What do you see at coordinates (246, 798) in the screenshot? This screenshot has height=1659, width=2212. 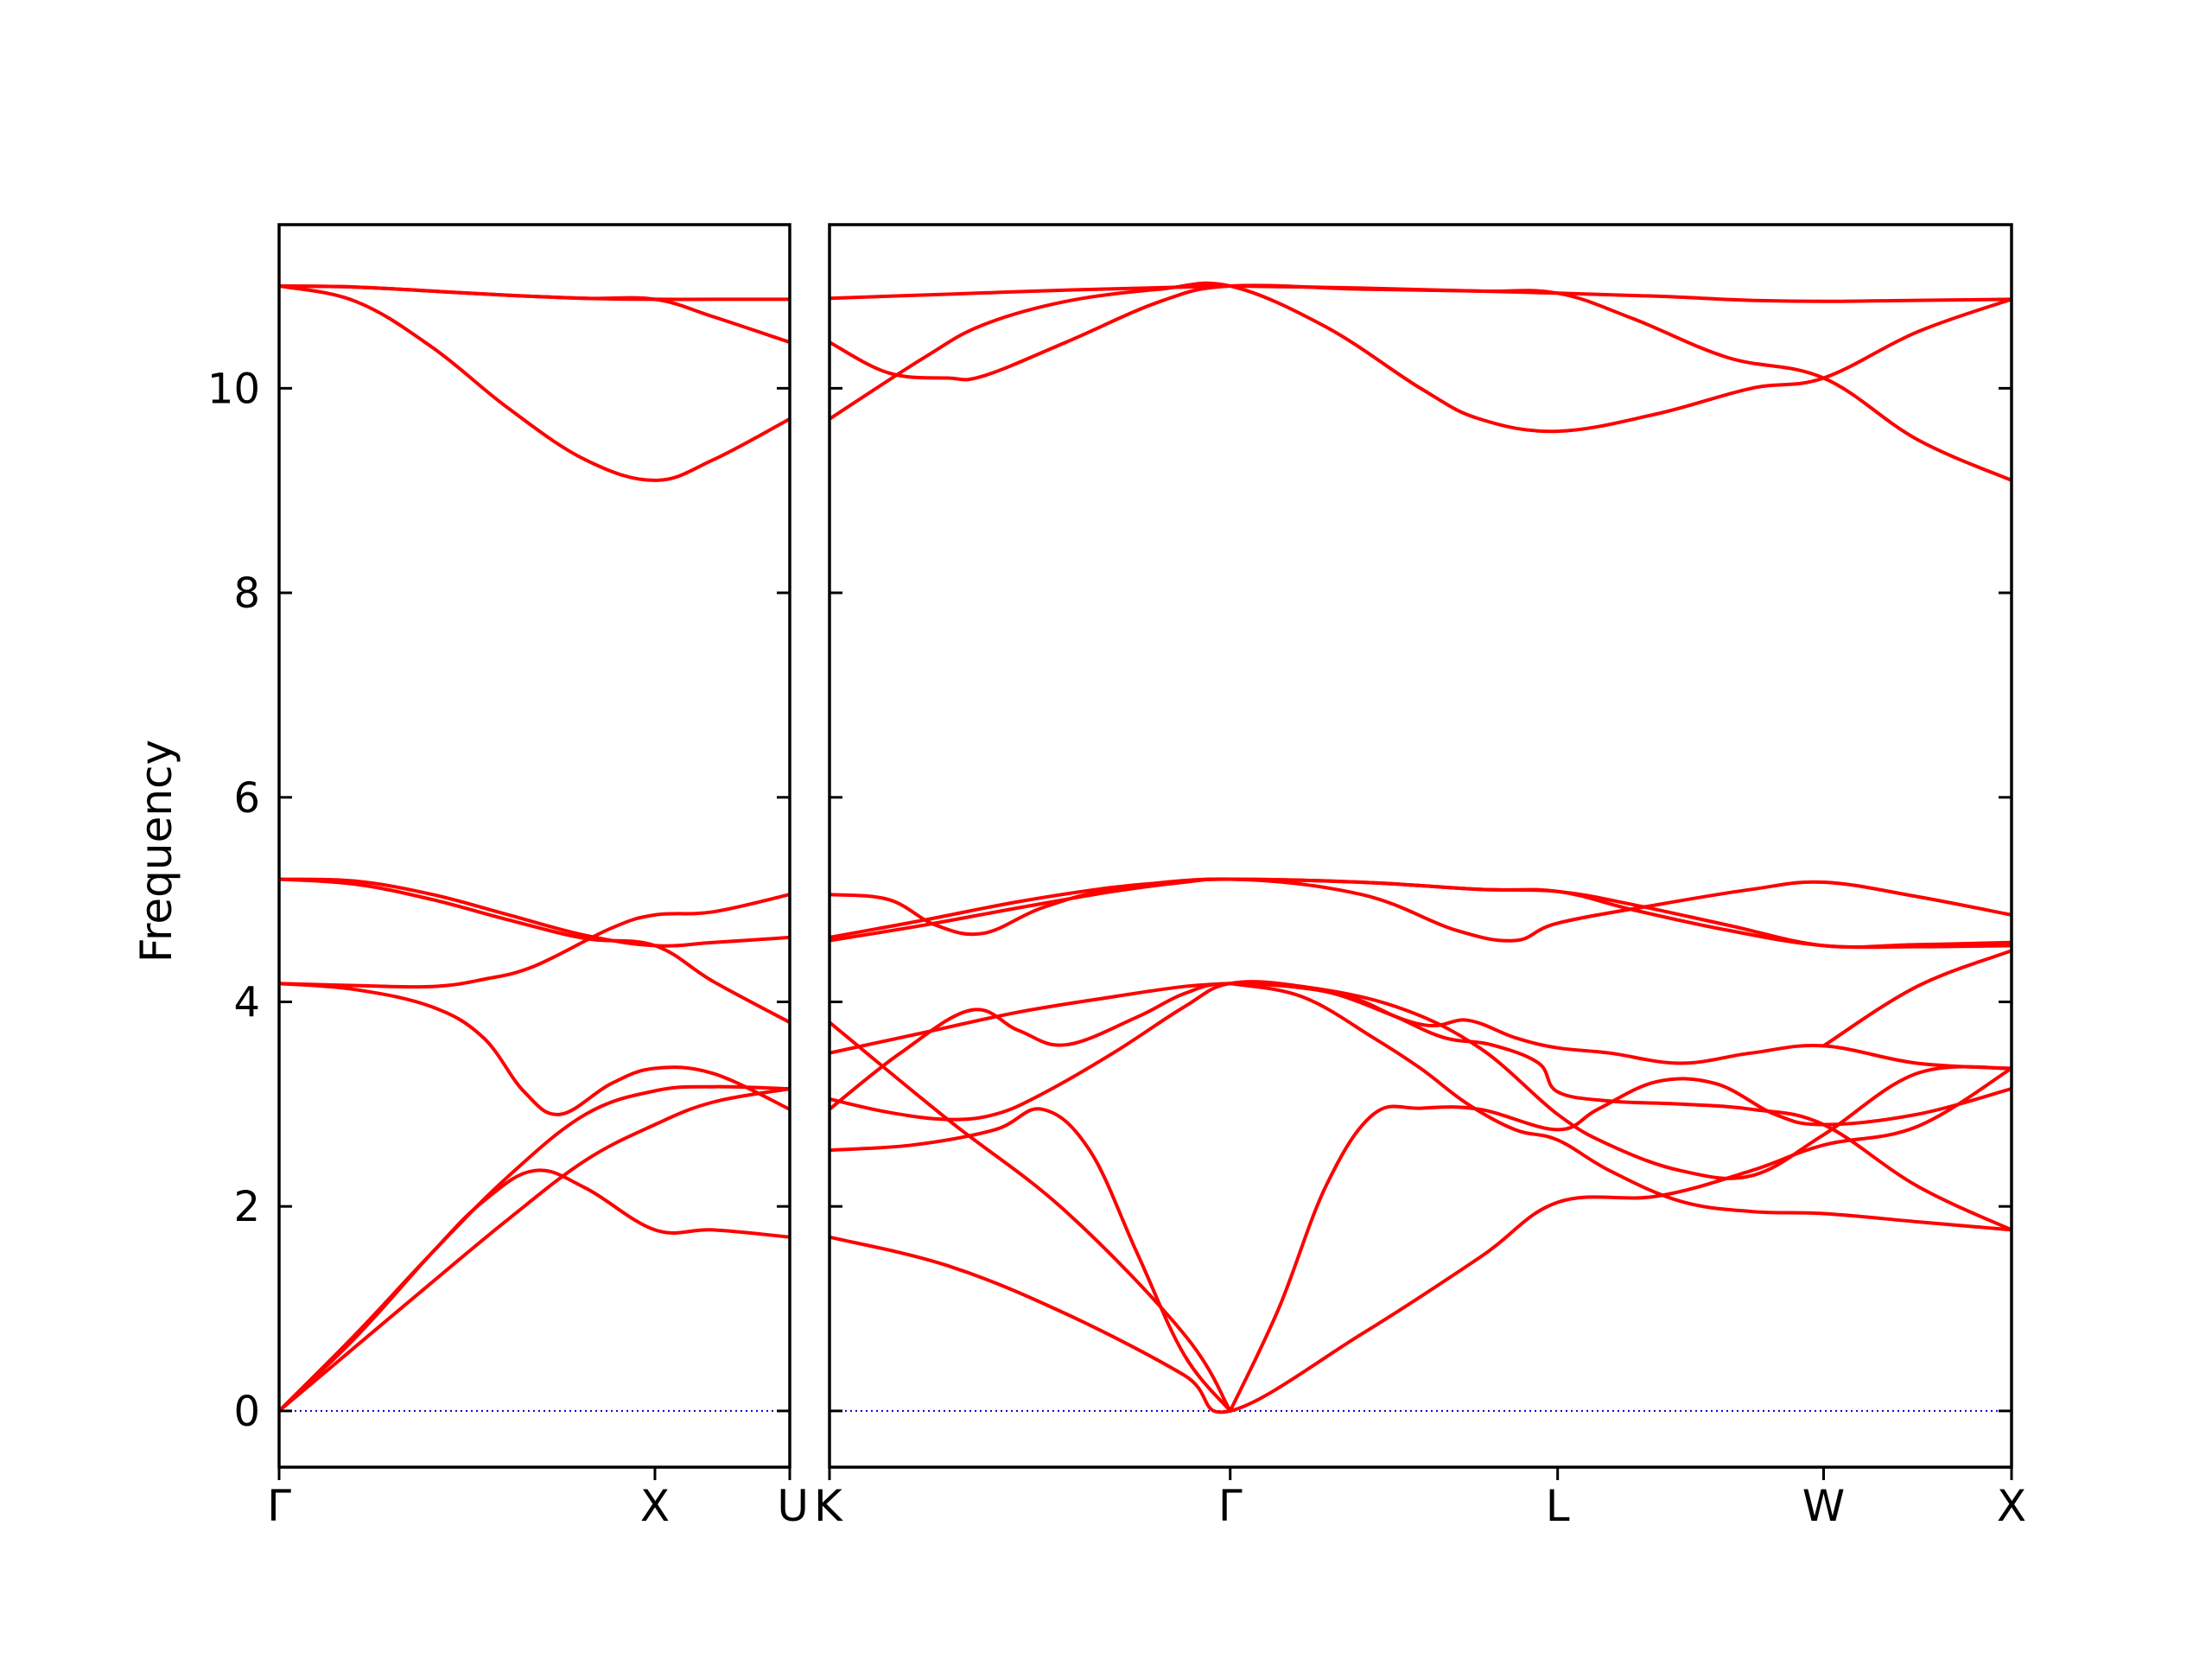 I see `y-tick-label: 6` at bounding box center [246, 798].